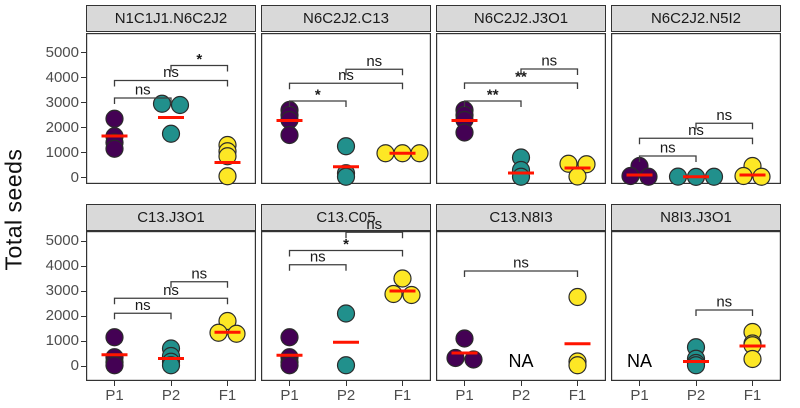 This screenshot has height=408, width=800. I want to click on facet-panel: ns NA, so click(696, 306).